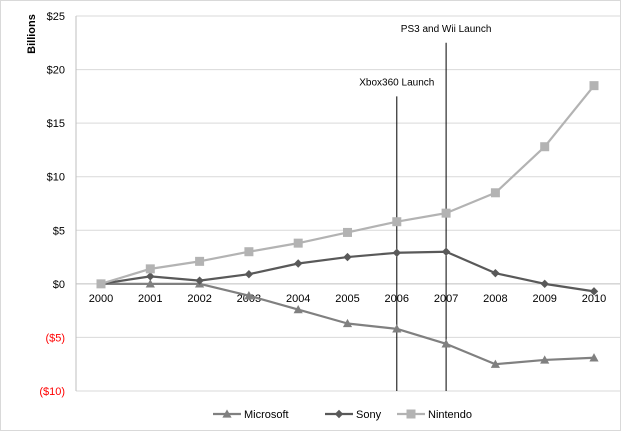 This screenshot has width=621, height=431. What do you see at coordinates (495, 299) in the screenshot?
I see `x-tick-label: 2008` at bounding box center [495, 299].